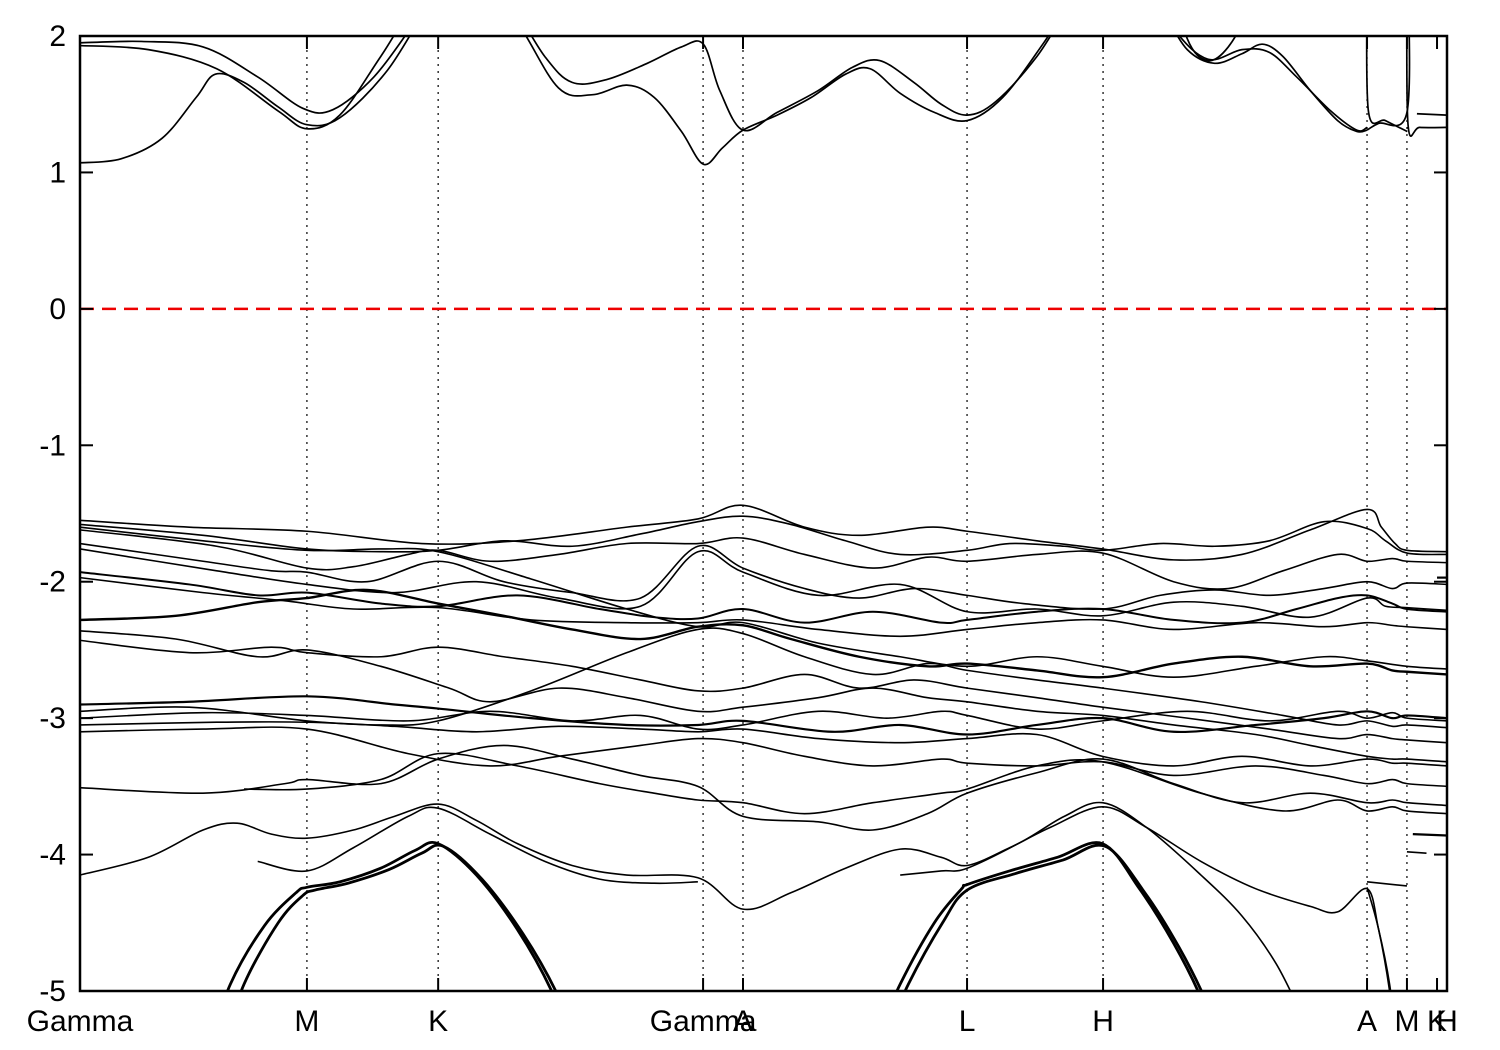  Describe the element at coordinates (1431, 114) in the screenshot. I see `band-line-cond-r4` at that location.